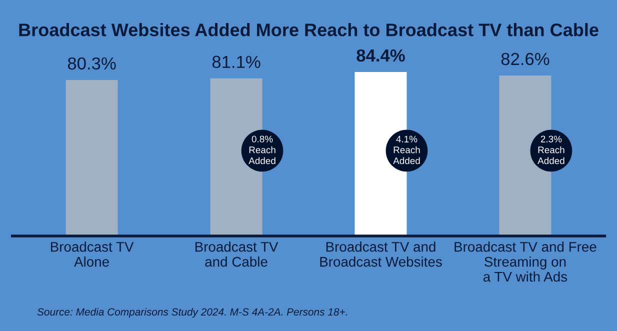 This screenshot has height=331, width=617. What do you see at coordinates (380, 55) in the screenshot?
I see `data-label: 84.4%` at bounding box center [380, 55].